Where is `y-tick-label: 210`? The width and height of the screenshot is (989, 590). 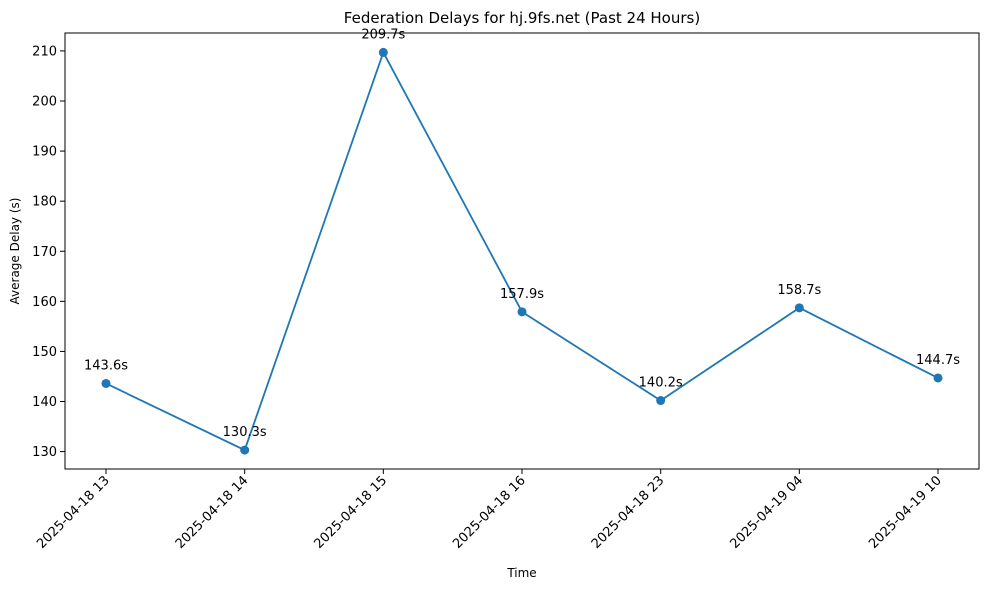
y-tick-label: 210 is located at coordinates (44, 51).